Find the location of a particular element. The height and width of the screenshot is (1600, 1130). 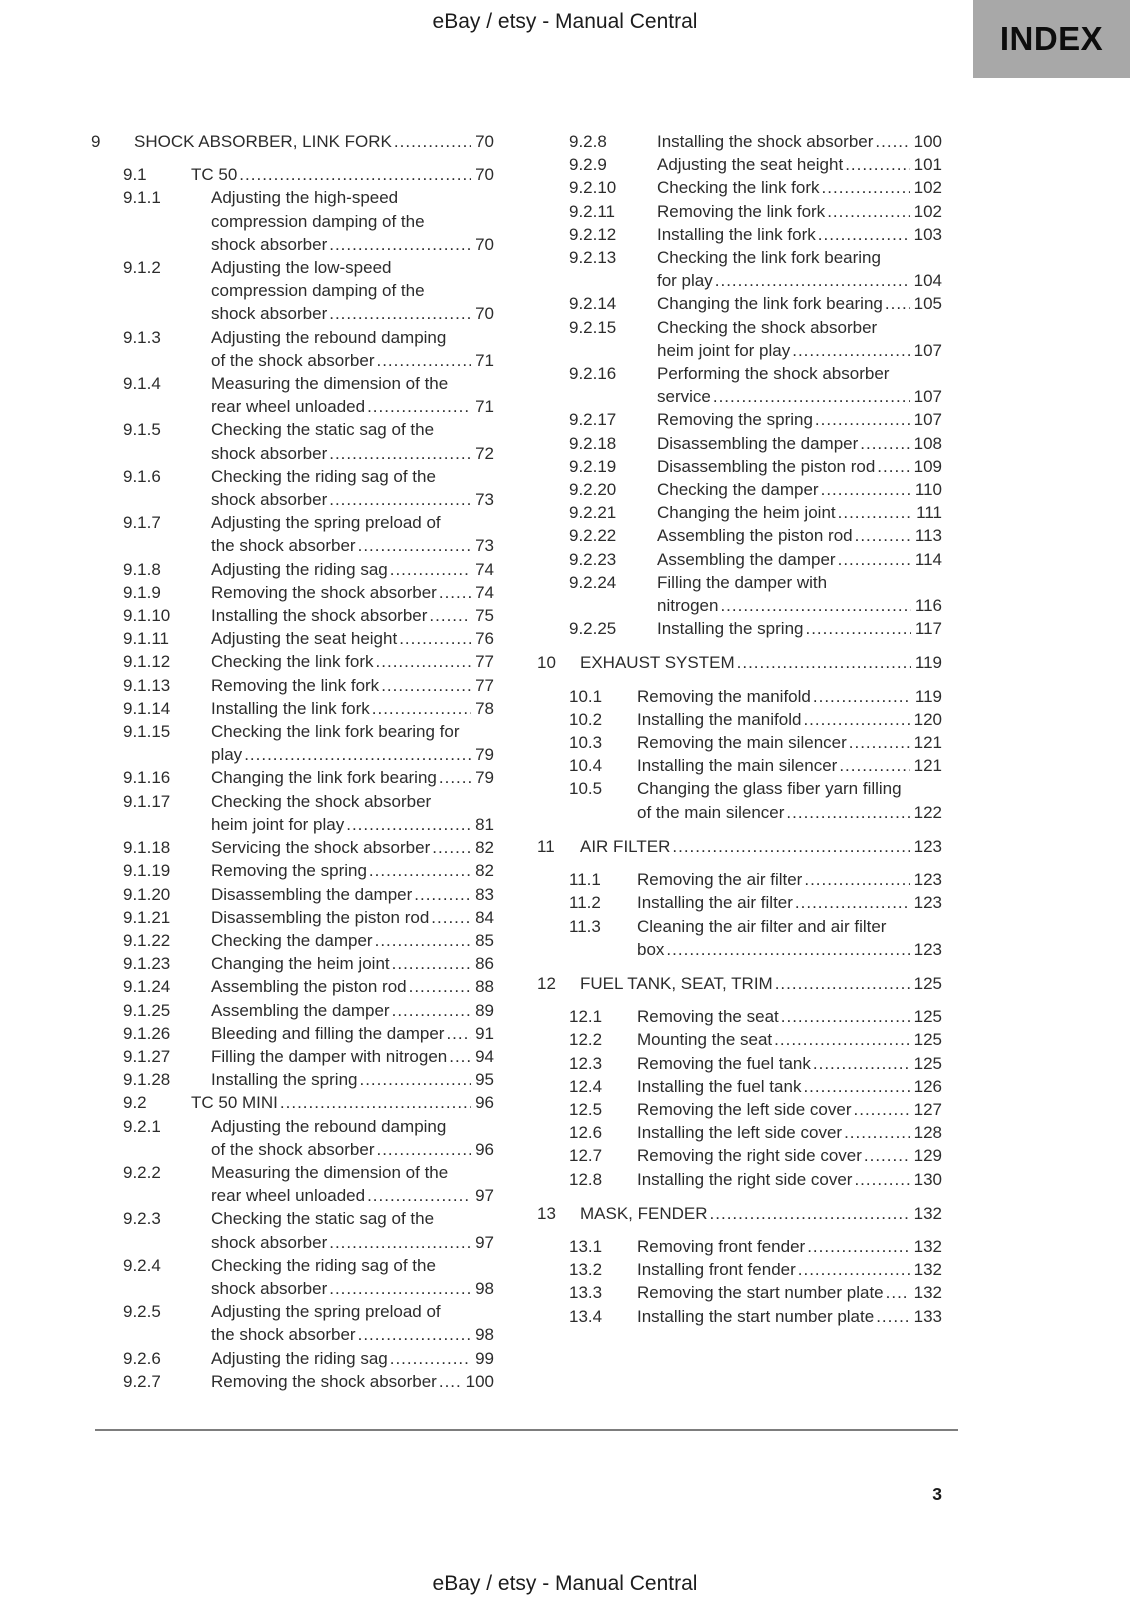

toc-entry: 9.2.6 Adjusting the riding sag 99 is located at coordinates (308, 1358).